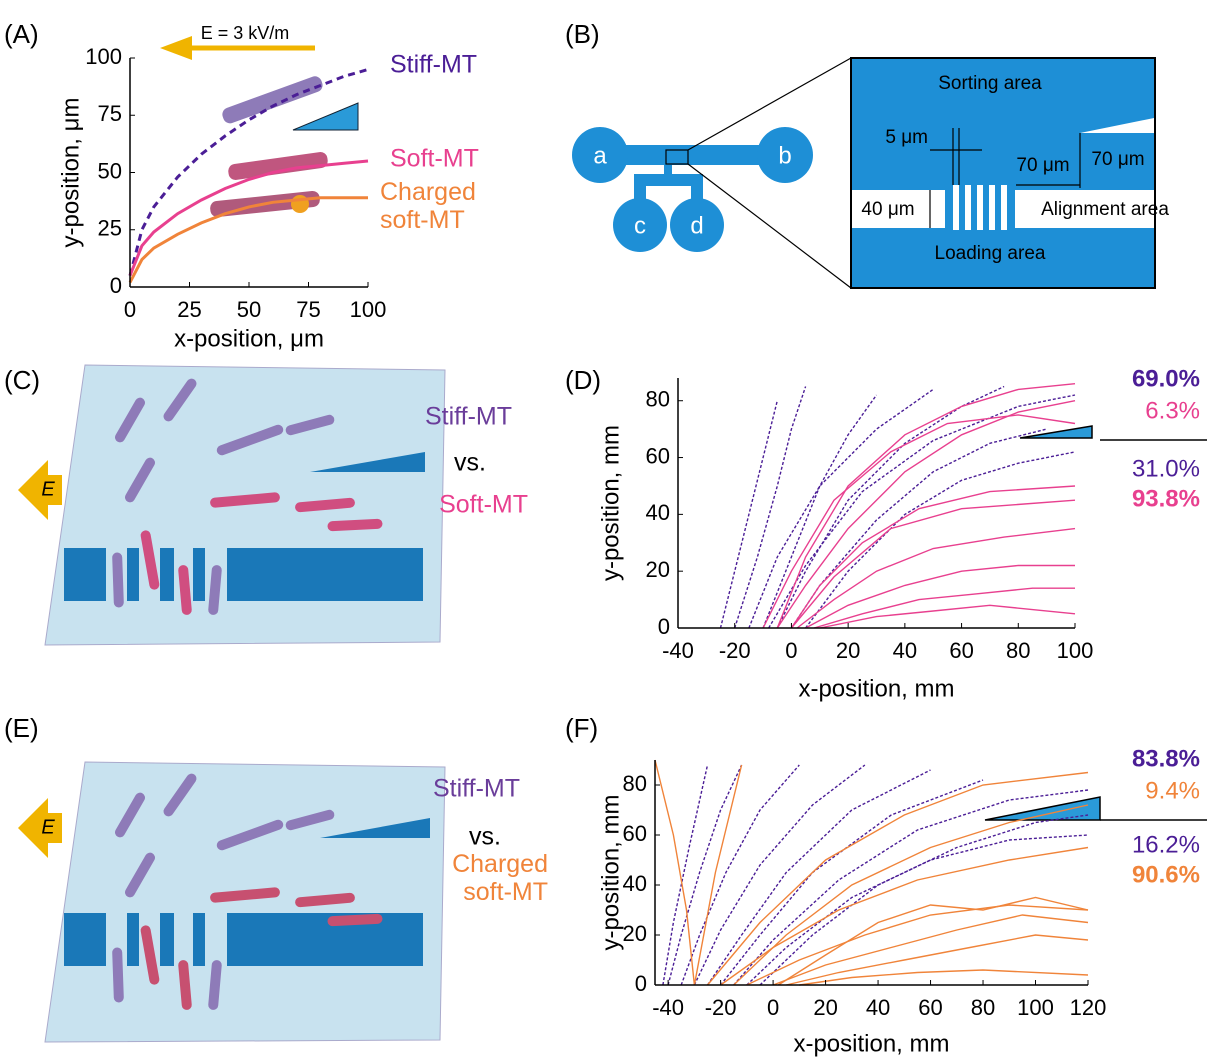  What do you see at coordinates (468, 417) in the screenshot?
I see `schematic-label: Stiff-MT` at bounding box center [468, 417].